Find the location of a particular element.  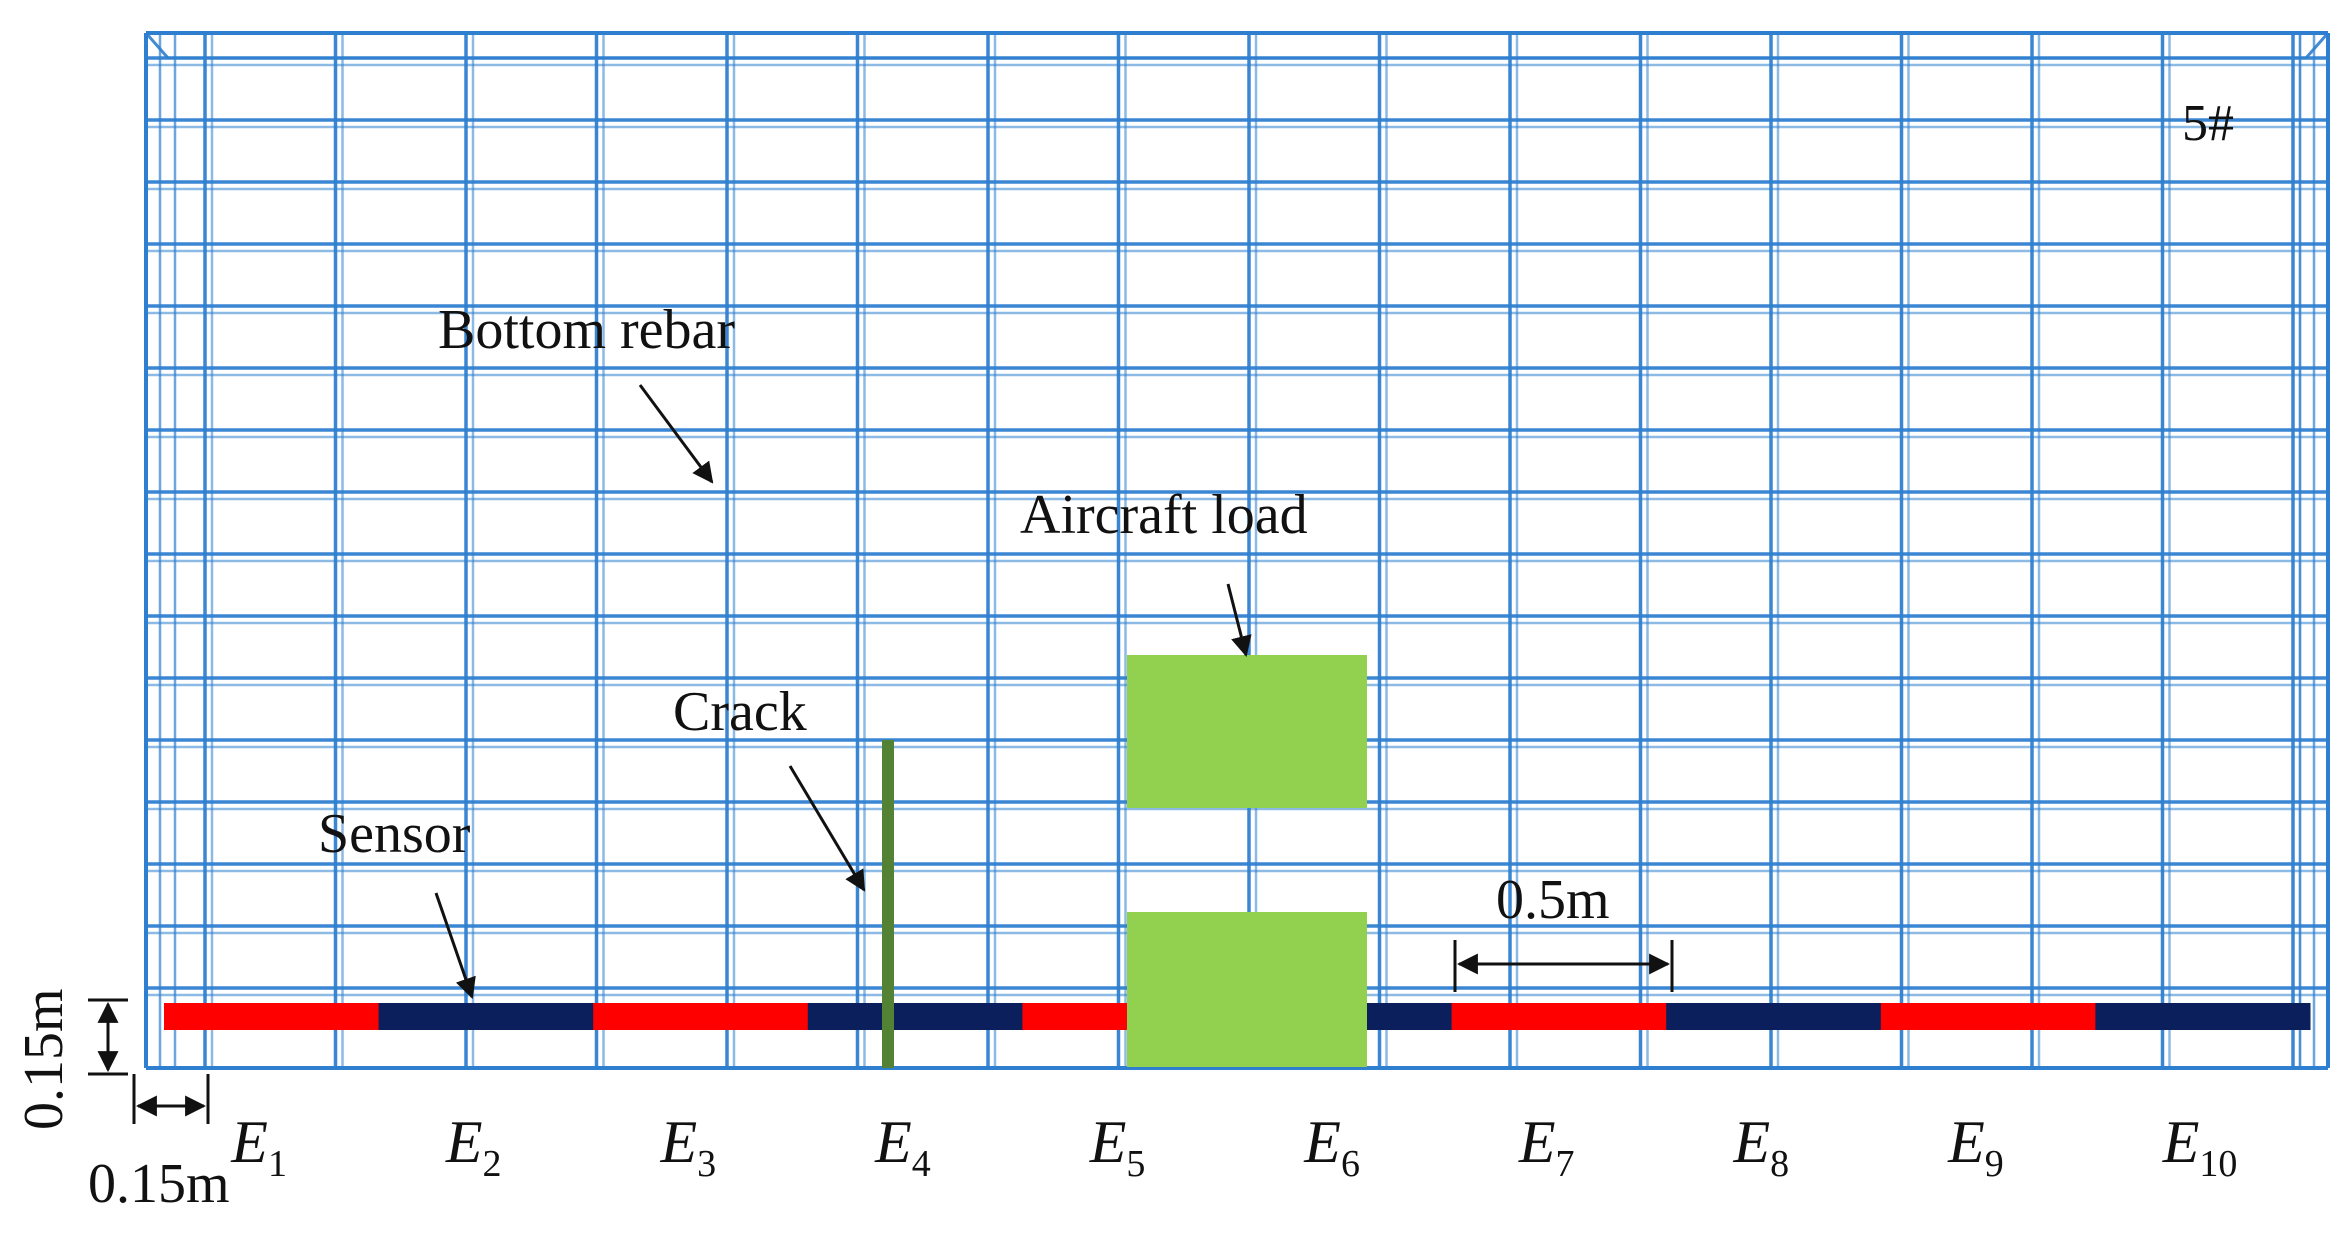

sensor-segment-e4 is located at coordinates (915, 1016).